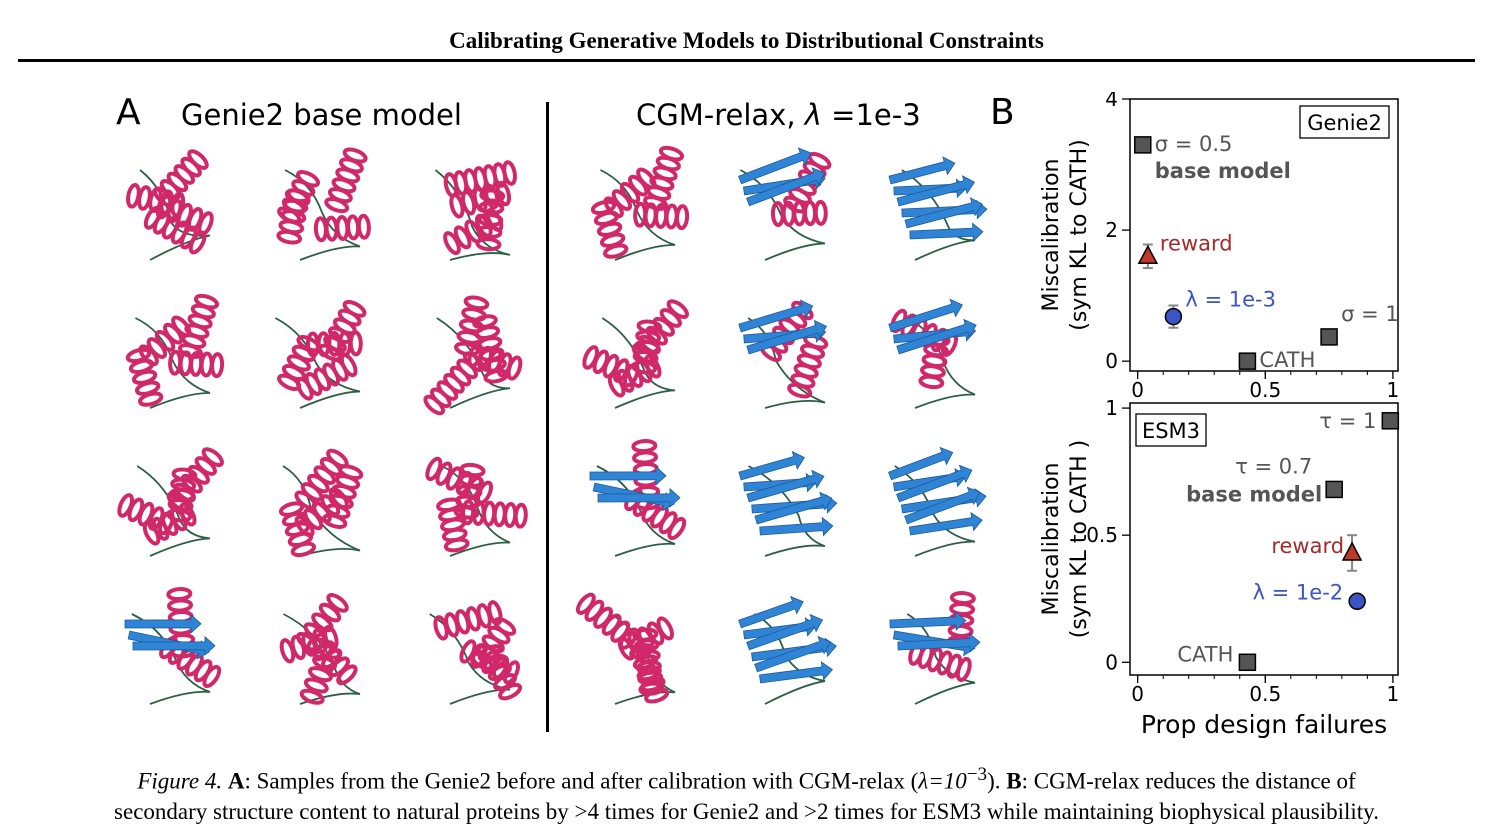 The image size is (1493, 832). What do you see at coordinates (720, 115) in the screenshot?
I see `right-title-prefix: CGM-relax,` at bounding box center [720, 115].